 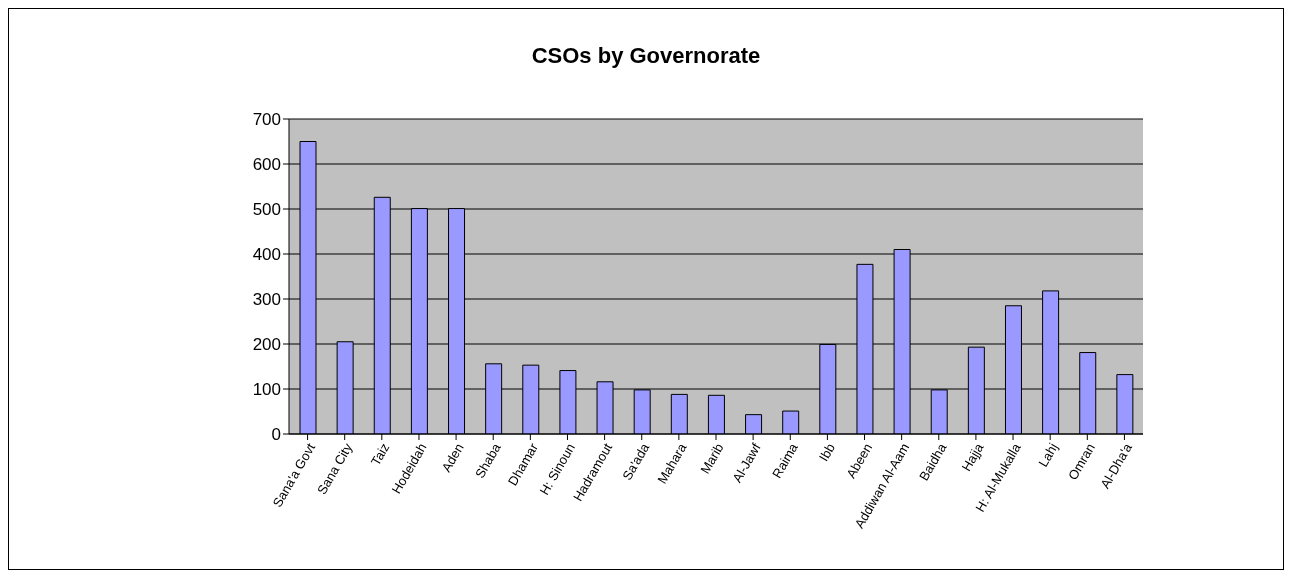 What do you see at coordinates (646, 56) in the screenshot?
I see `chart-title: CSOs by Governorate` at bounding box center [646, 56].